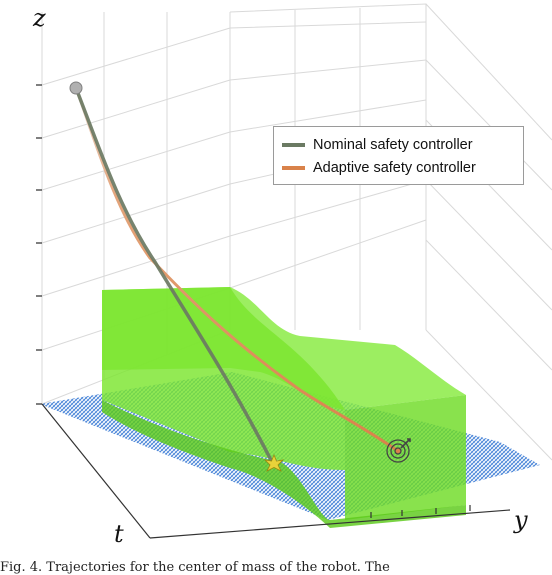  What do you see at coordinates (293, 145) in the screenshot?
I see `legend-swatch-nominal` at bounding box center [293, 145].